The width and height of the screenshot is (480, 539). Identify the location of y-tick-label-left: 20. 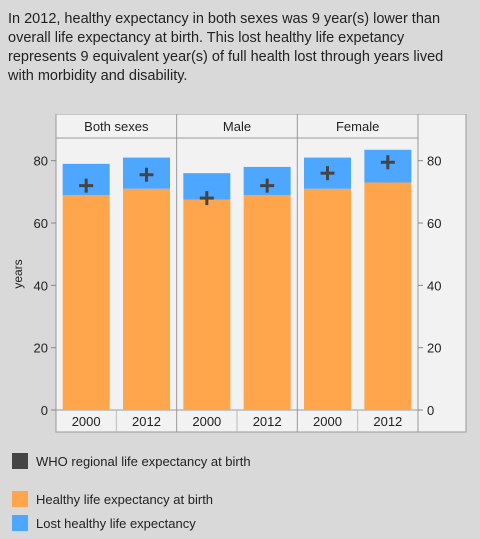
(41, 348).